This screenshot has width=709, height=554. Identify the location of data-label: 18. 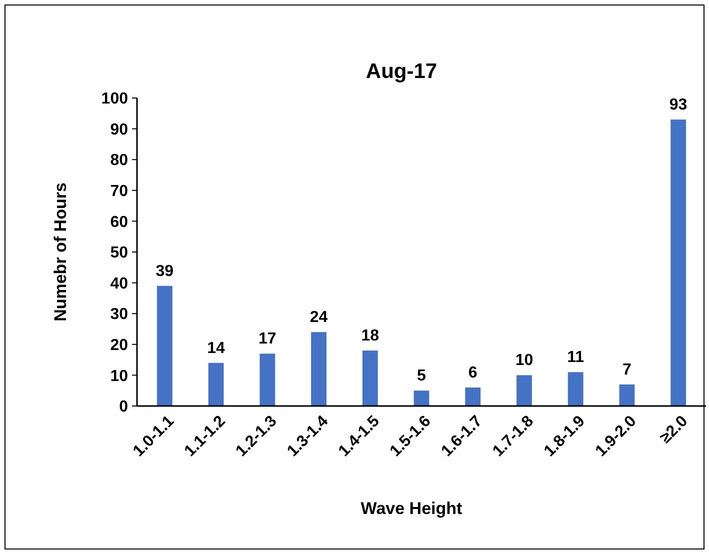
(370, 336).